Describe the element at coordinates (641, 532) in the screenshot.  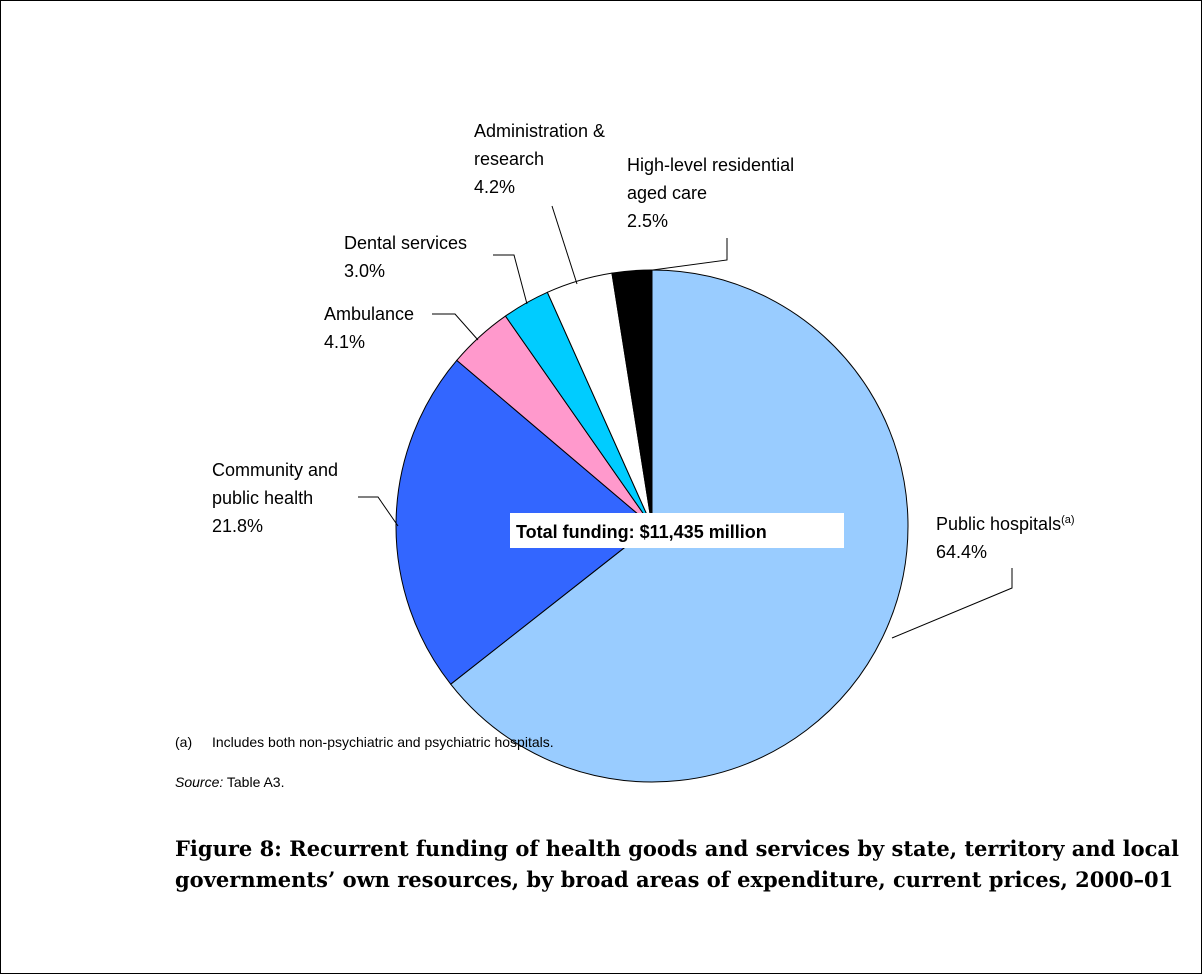
I see `center-total-label: Total funding: $11,435 million` at that location.